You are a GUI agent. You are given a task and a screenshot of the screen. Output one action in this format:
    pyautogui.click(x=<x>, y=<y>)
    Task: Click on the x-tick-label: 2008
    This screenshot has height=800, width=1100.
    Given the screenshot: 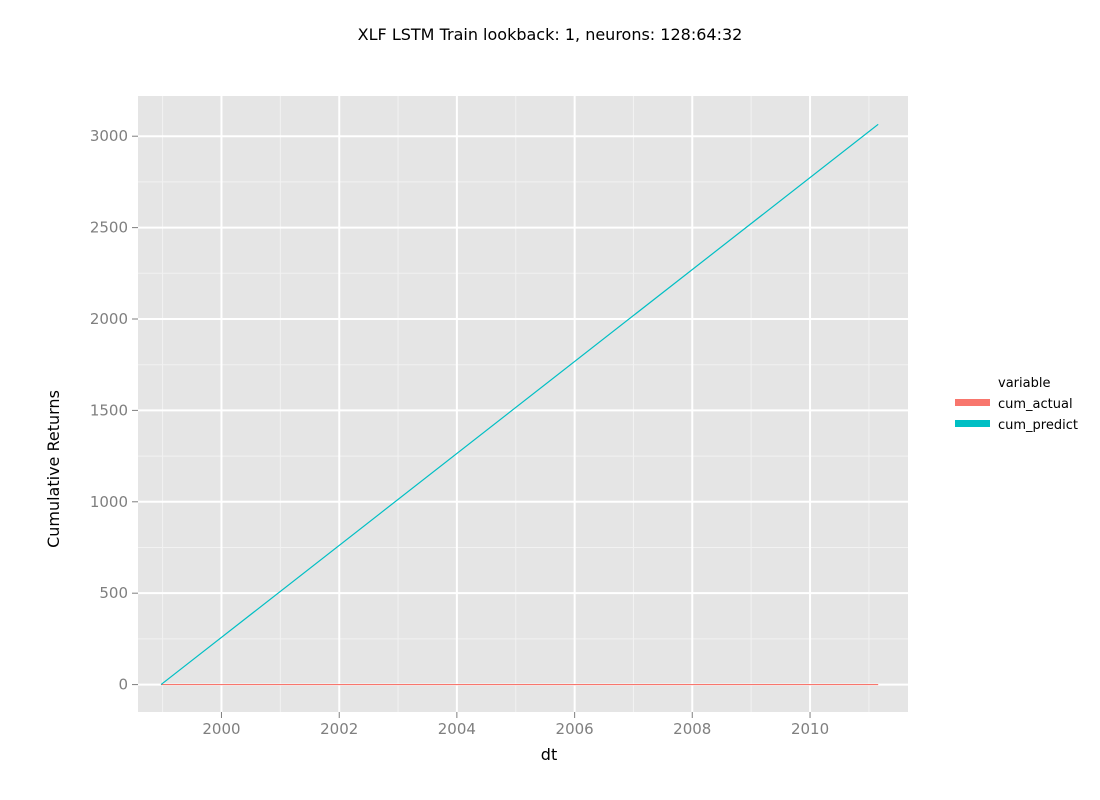 What is the action you would take?
    pyautogui.click(x=692, y=729)
    